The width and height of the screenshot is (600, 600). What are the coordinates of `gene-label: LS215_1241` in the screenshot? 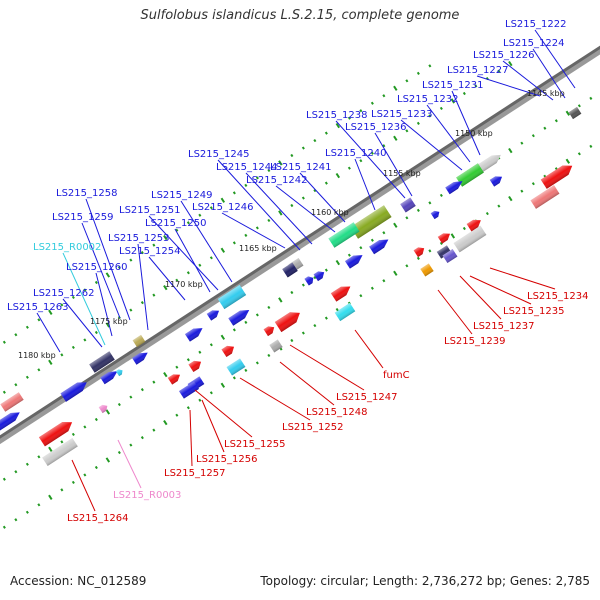 It's located at (300, 167).